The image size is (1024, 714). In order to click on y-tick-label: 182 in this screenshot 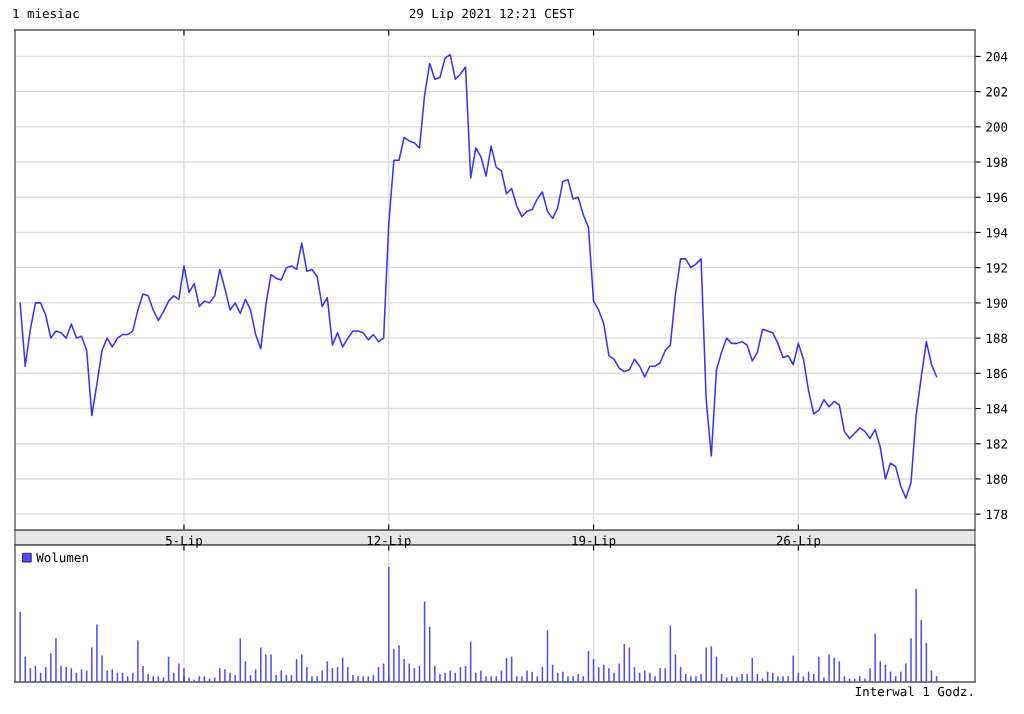, I will do `click(996, 444)`.